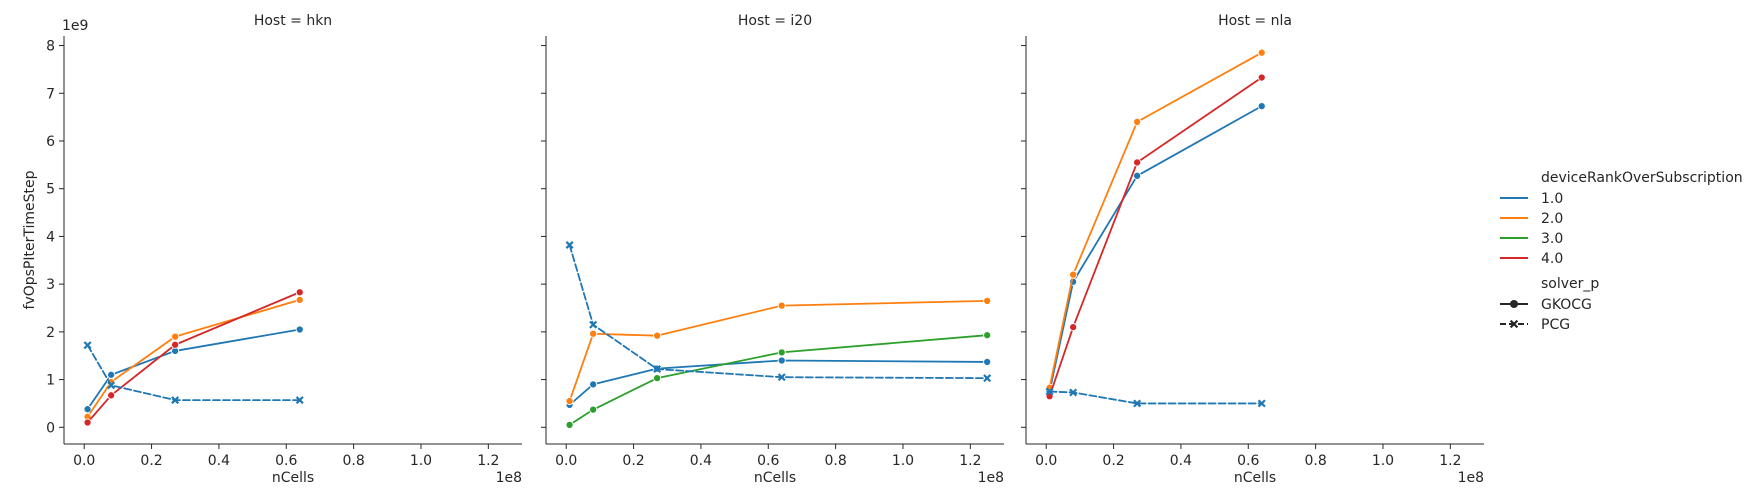  What do you see at coordinates (1514, 324) in the screenshot?
I see `legend-style-marker-PCG` at bounding box center [1514, 324].